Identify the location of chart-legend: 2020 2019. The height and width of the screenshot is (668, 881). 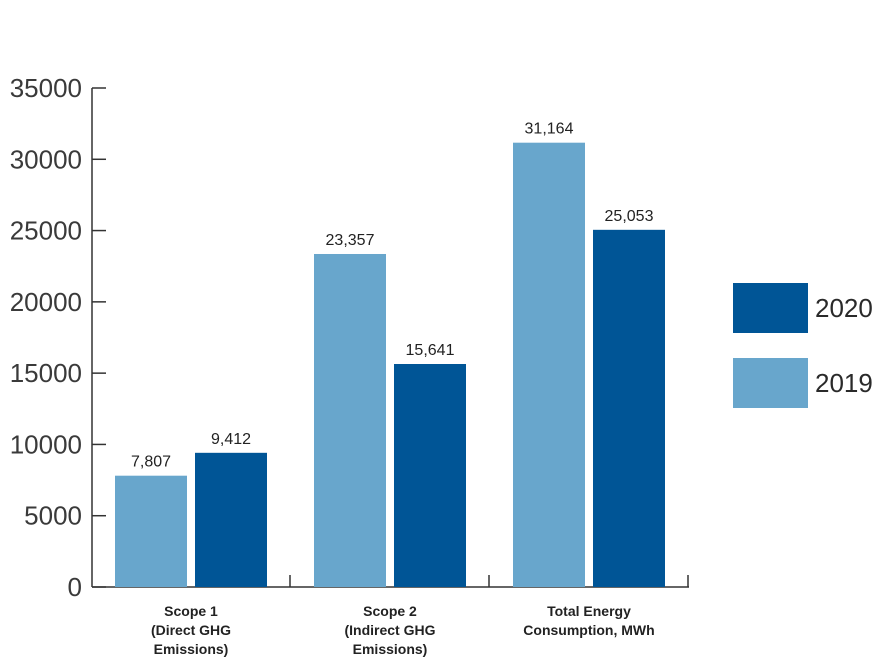
(803, 345).